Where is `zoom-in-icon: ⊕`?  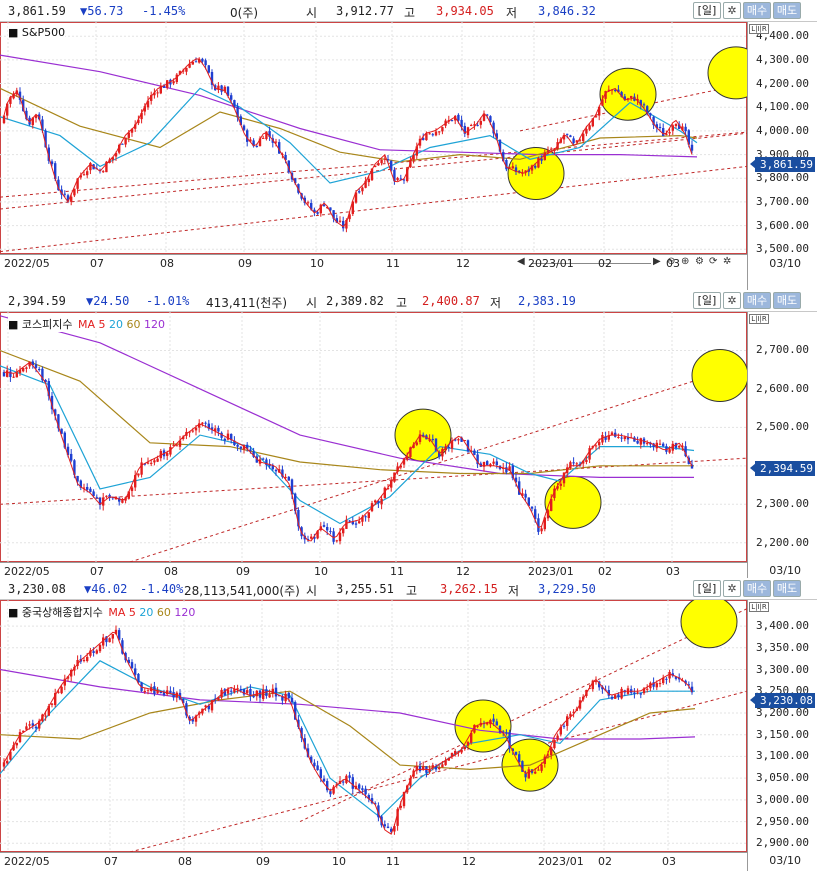
zoom-in-icon: ⊕ is located at coordinates (685, 261).